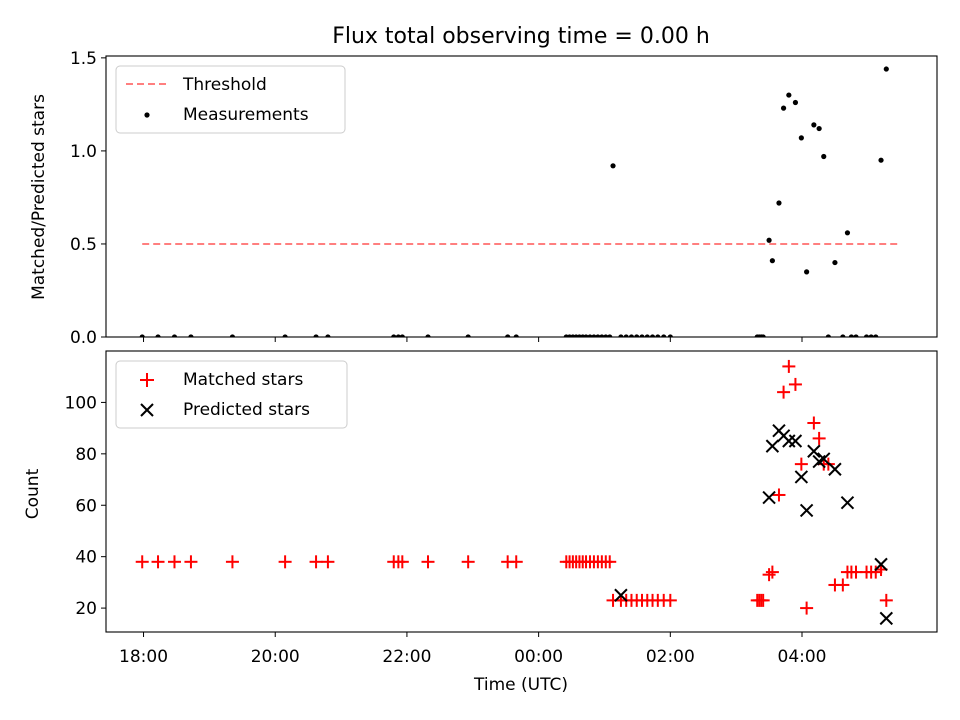 This screenshot has width=960, height=720. What do you see at coordinates (473, 339) in the screenshot?
I see `top-x-ticks` at bounding box center [473, 339].